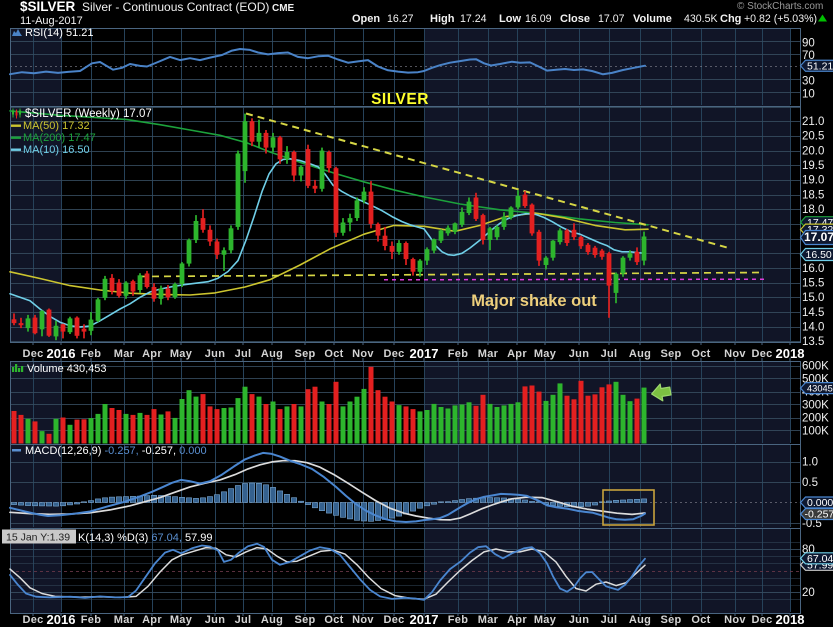 The image size is (833, 627). I want to click on svg-text: 430.5K, so click(701, 19).